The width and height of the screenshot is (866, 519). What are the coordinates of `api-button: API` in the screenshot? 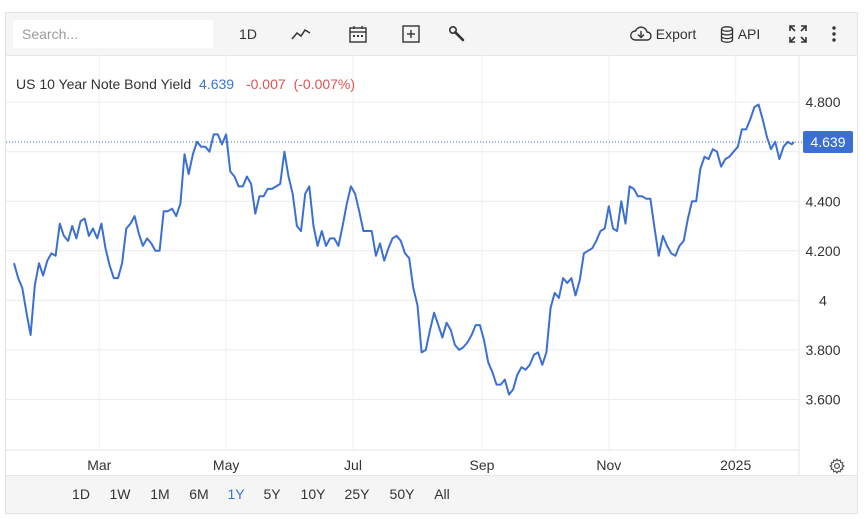 It's located at (740, 34).